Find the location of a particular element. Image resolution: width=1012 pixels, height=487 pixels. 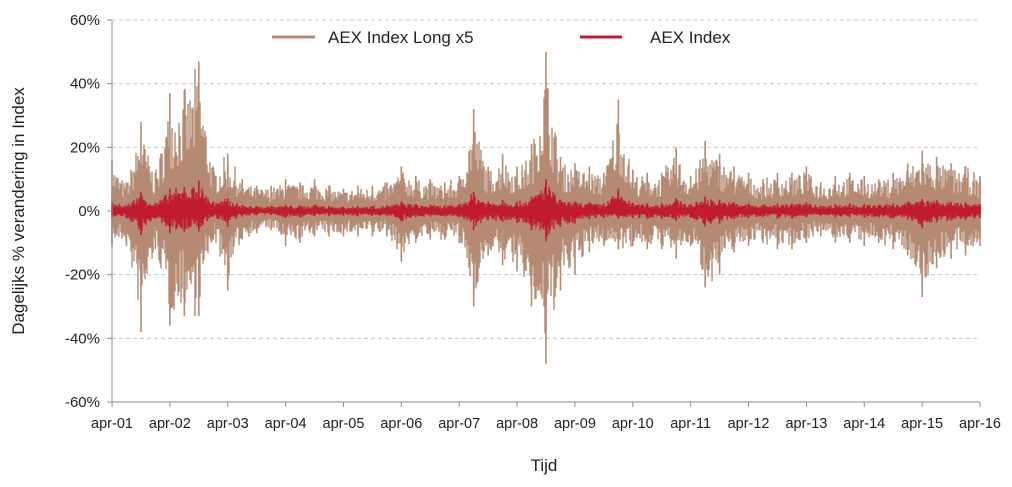

y-tick-label: 40% is located at coordinates (85, 84).